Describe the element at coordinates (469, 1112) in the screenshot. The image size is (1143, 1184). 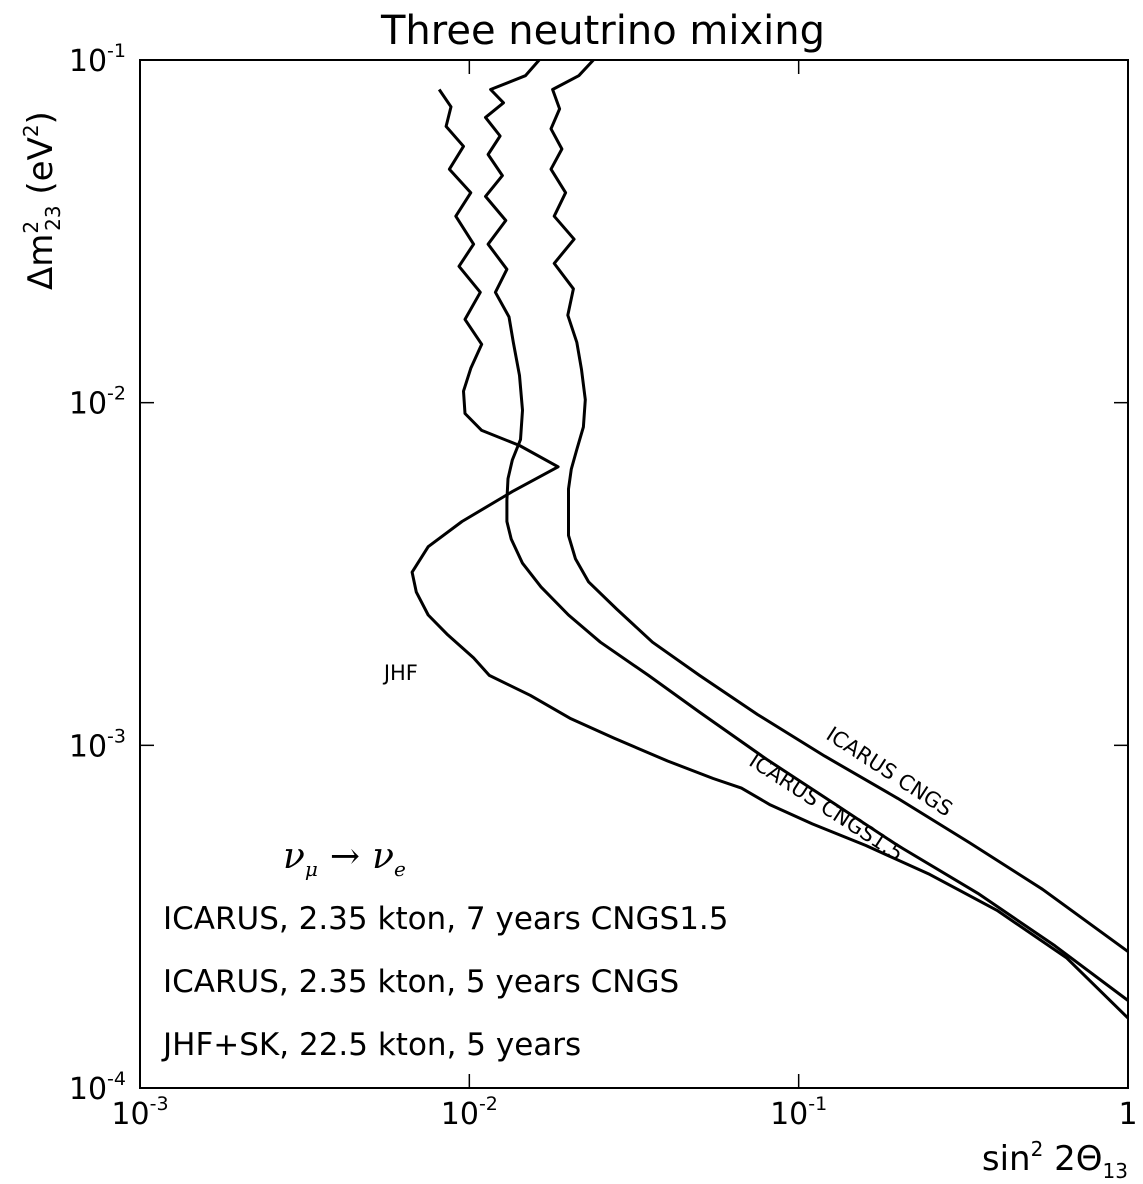
I see `x-tick-label: 10⁻²` at that location.